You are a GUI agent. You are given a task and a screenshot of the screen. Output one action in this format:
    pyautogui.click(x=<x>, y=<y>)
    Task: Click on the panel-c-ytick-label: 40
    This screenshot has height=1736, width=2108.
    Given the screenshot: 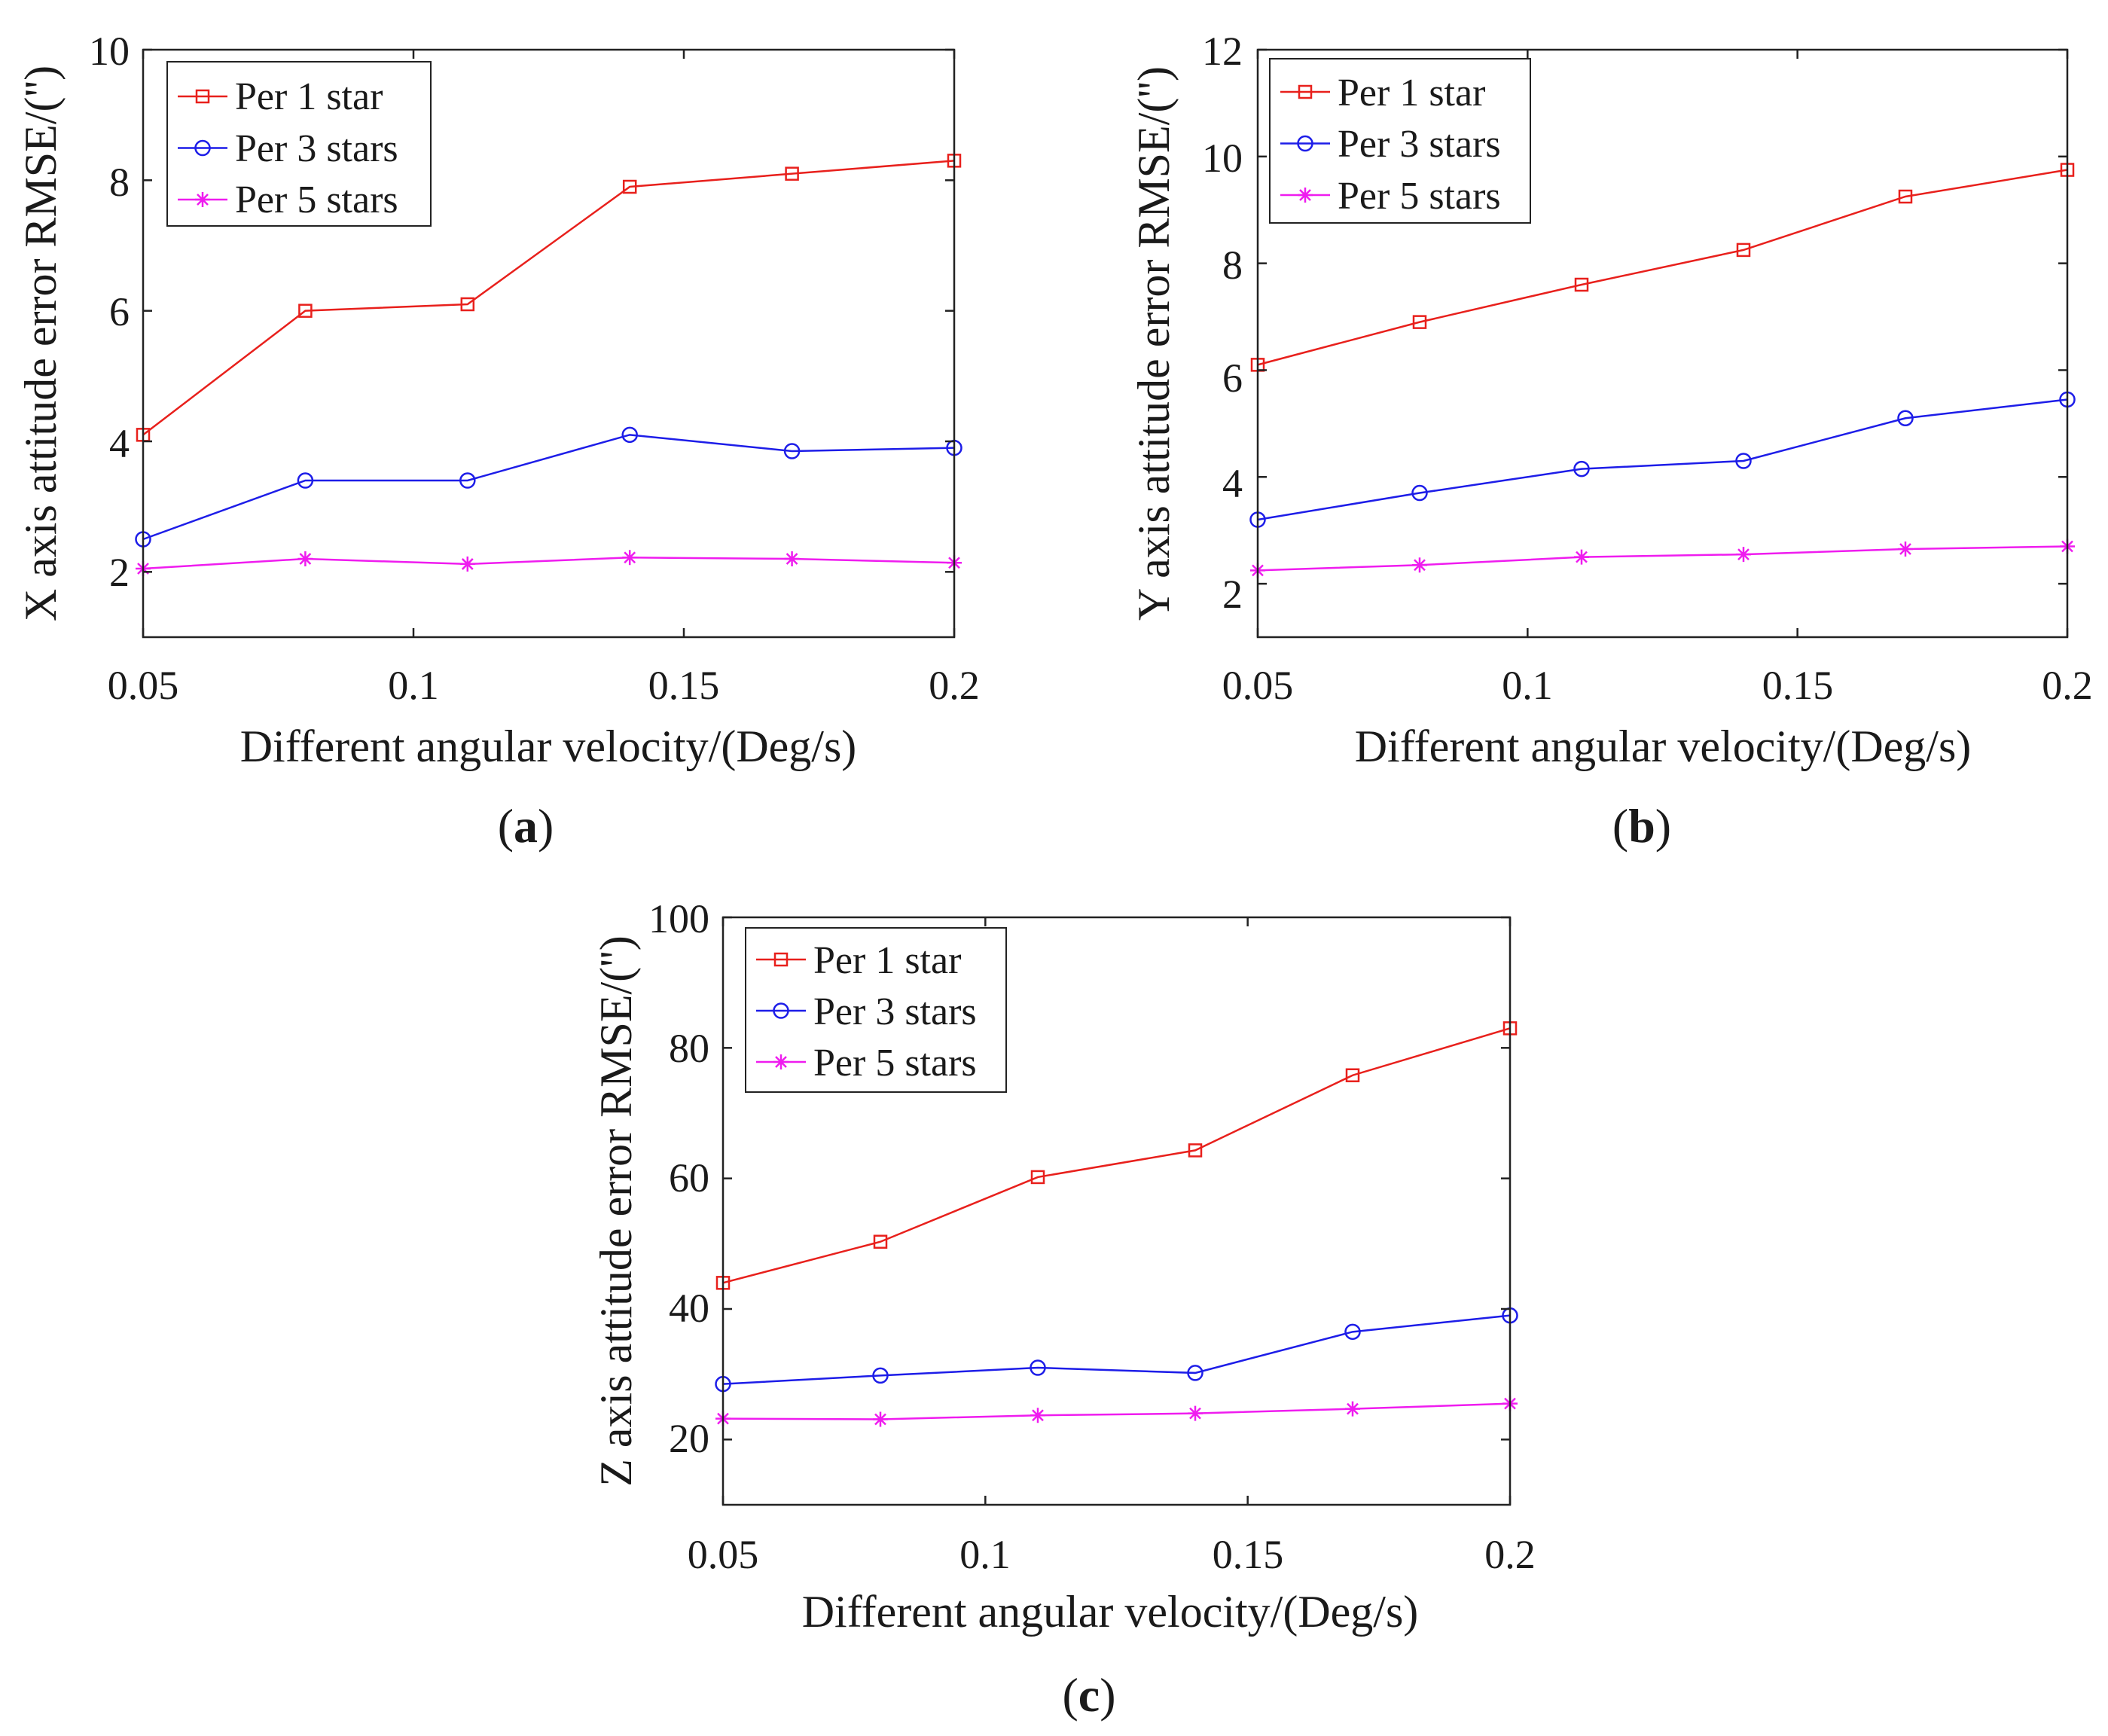 What is the action you would take?
    pyautogui.click(x=689, y=1308)
    